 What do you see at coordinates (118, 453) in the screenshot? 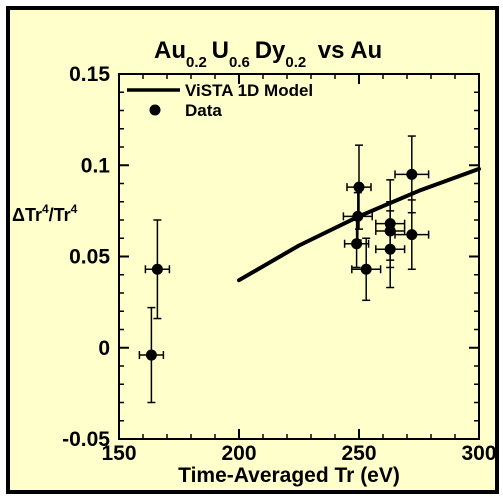
I see `x-tick-label: 150` at bounding box center [118, 453].